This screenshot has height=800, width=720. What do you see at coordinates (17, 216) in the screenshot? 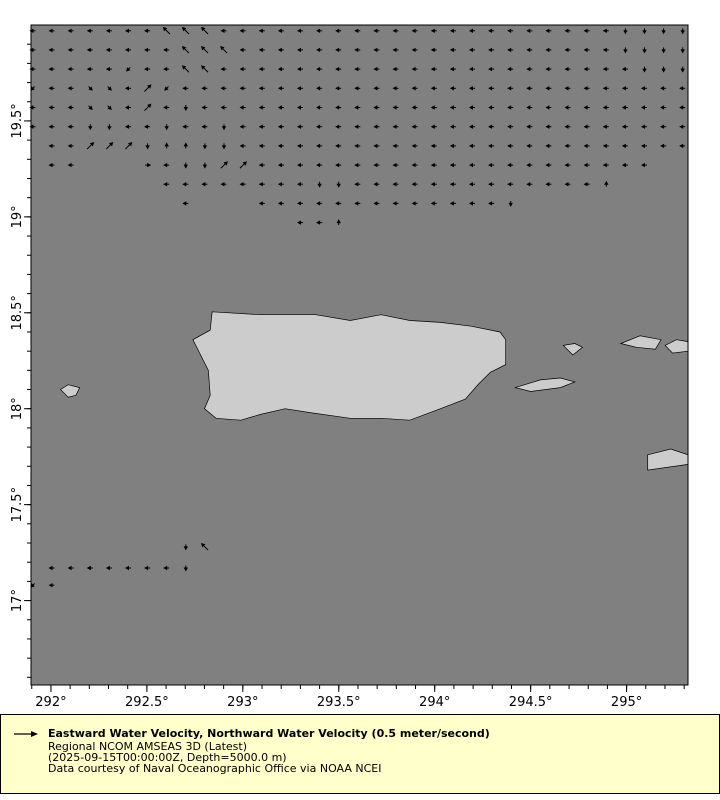
I see `lat-tick-label: 19°` at bounding box center [17, 216].